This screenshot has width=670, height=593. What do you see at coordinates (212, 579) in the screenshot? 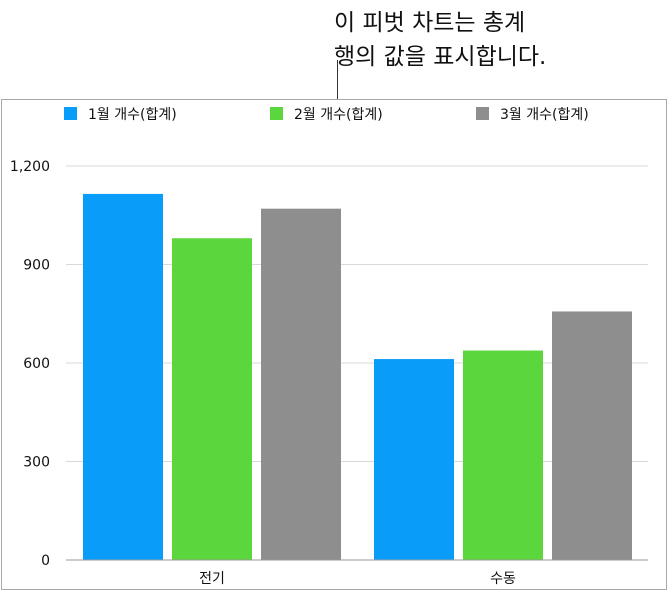
I see `x-category-label-1: 전기` at bounding box center [212, 579].